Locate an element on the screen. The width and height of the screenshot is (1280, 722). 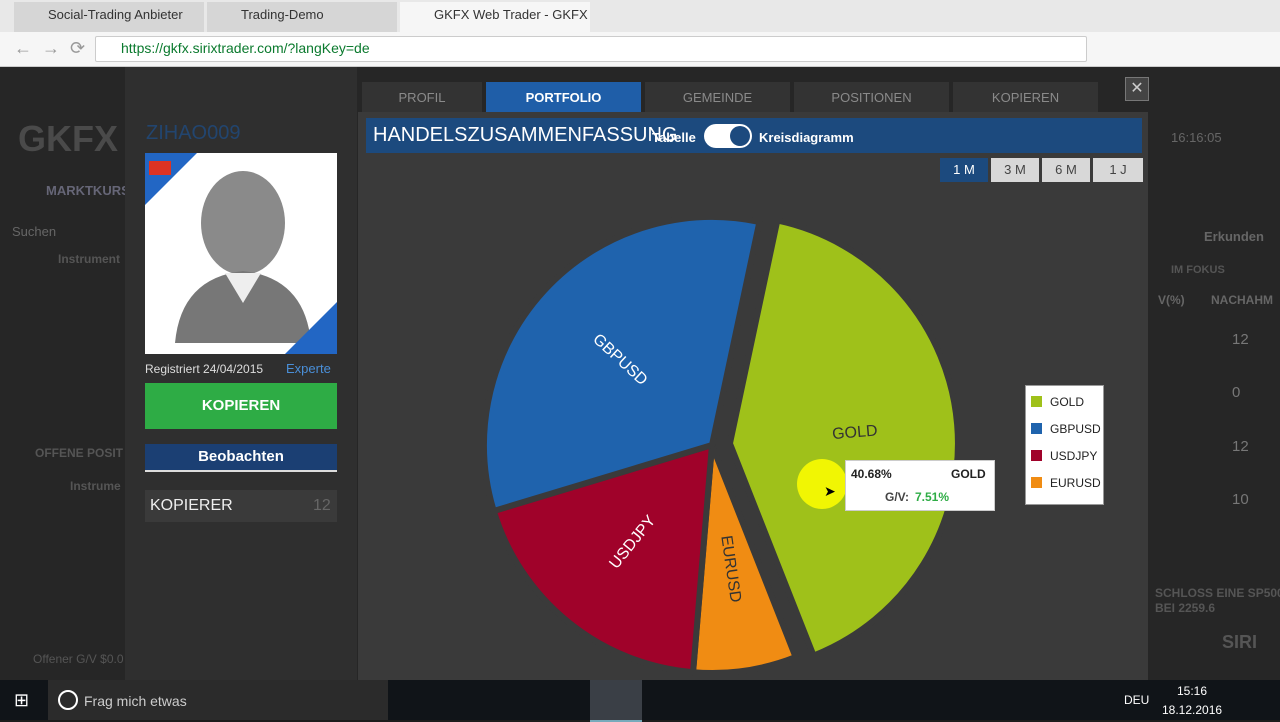
period-label: 6 M is located at coordinates (1066, 169).